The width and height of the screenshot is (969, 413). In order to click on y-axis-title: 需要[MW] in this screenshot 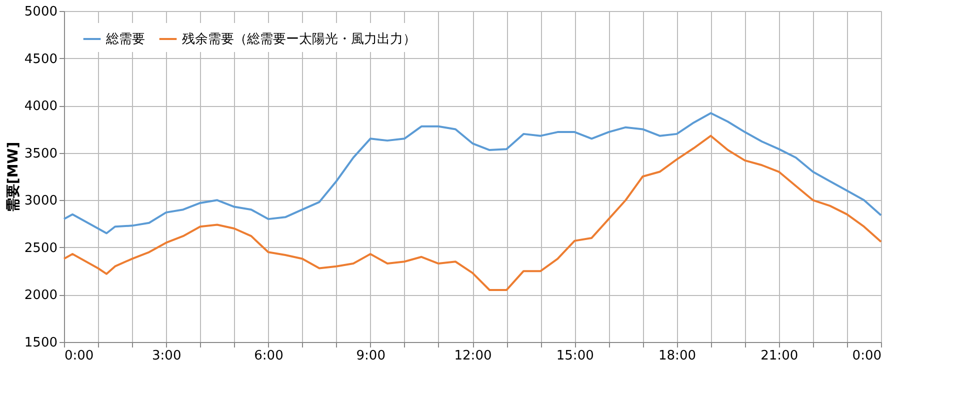, I will do `click(13, 177)`.